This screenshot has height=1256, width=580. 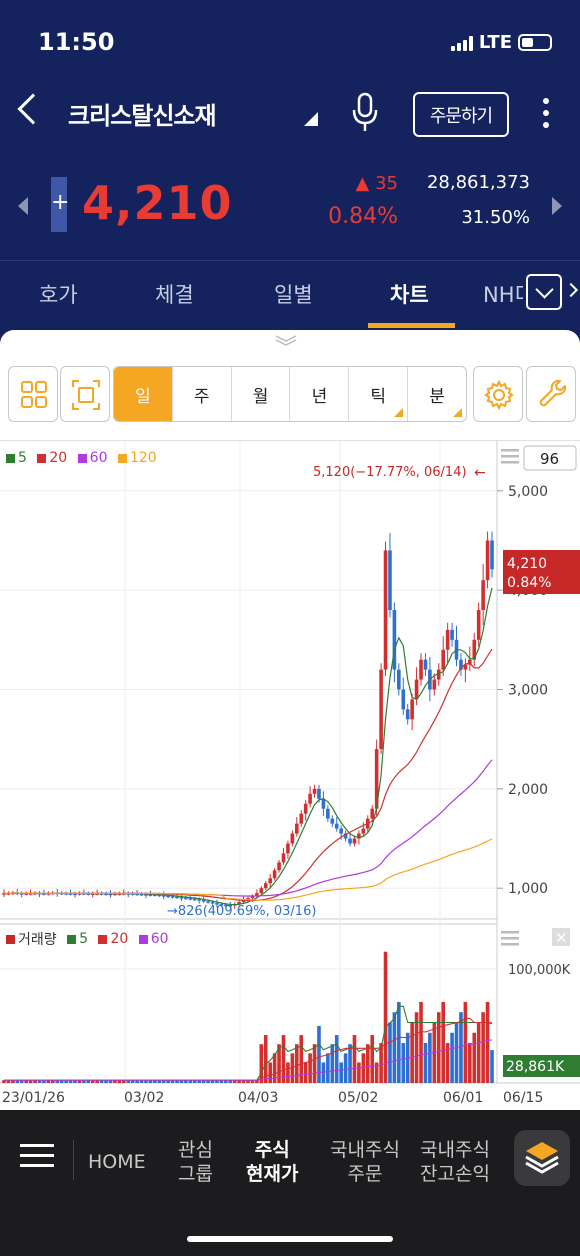 What do you see at coordinates (58, 295) in the screenshot?
I see `tab-orderbook: 호가` at bounding box center [58, 295].